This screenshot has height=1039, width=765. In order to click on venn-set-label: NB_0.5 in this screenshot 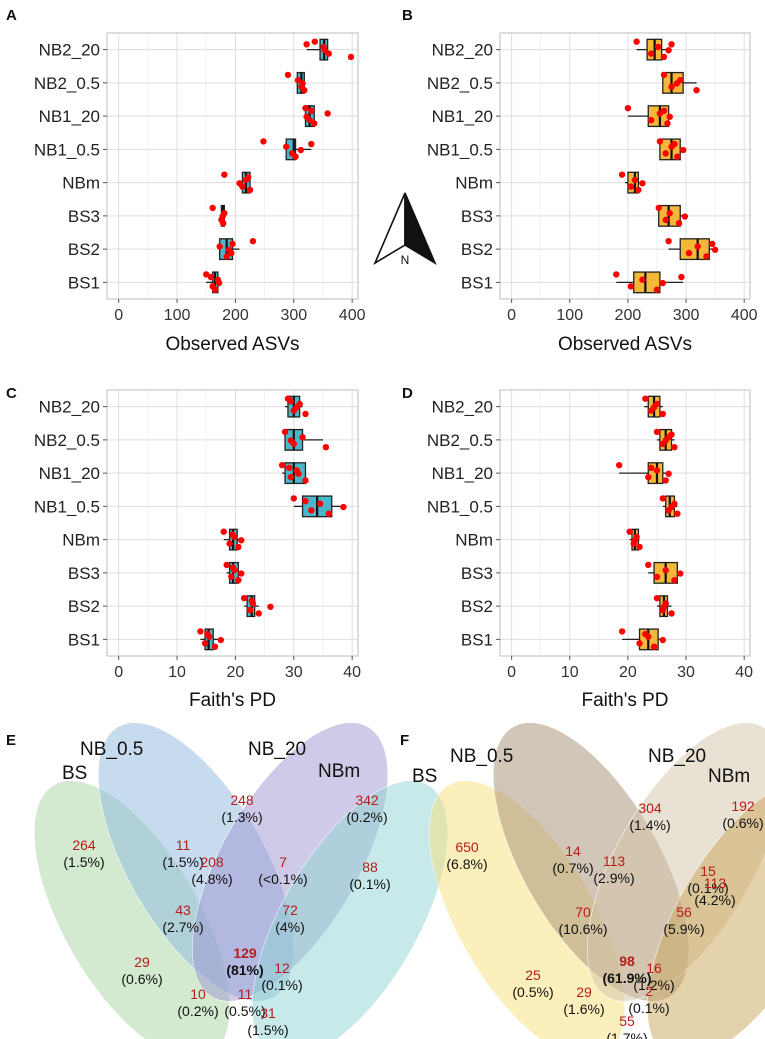, I will do `click(111, 749)`.